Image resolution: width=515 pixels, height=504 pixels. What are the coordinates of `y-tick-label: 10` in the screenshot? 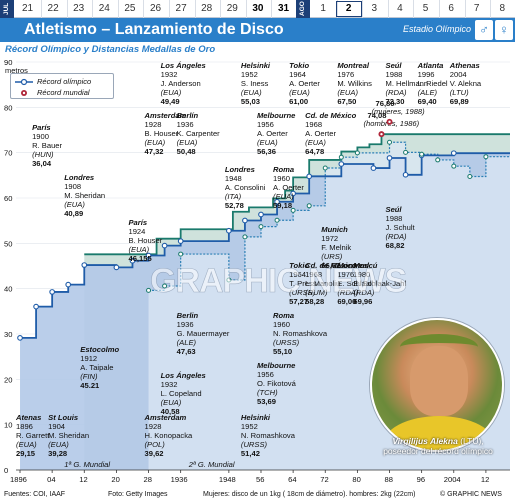 It's located at (8, 425).